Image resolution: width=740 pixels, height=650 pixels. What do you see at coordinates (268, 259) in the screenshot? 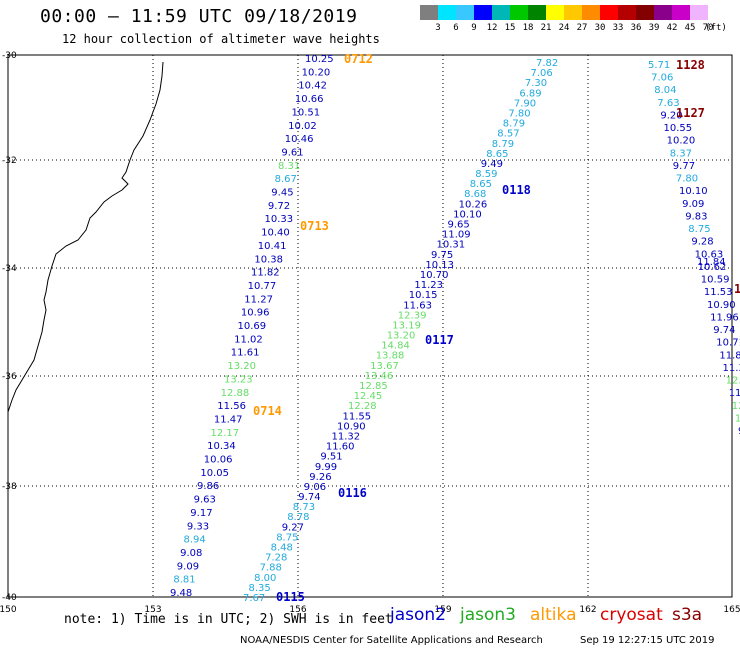
I see `wave-height-value: 10.38` at bounding box center [268, 259].